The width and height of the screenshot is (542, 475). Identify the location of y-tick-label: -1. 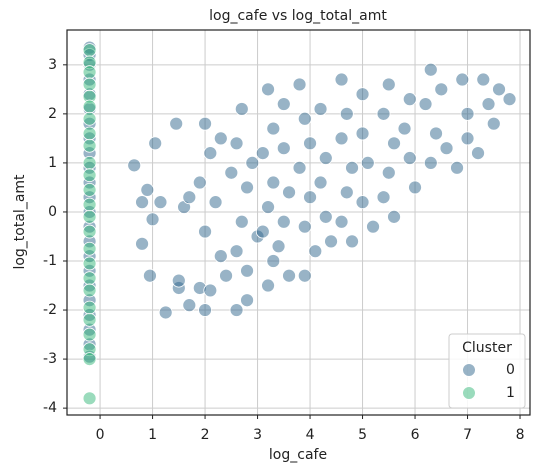
(50, 261).